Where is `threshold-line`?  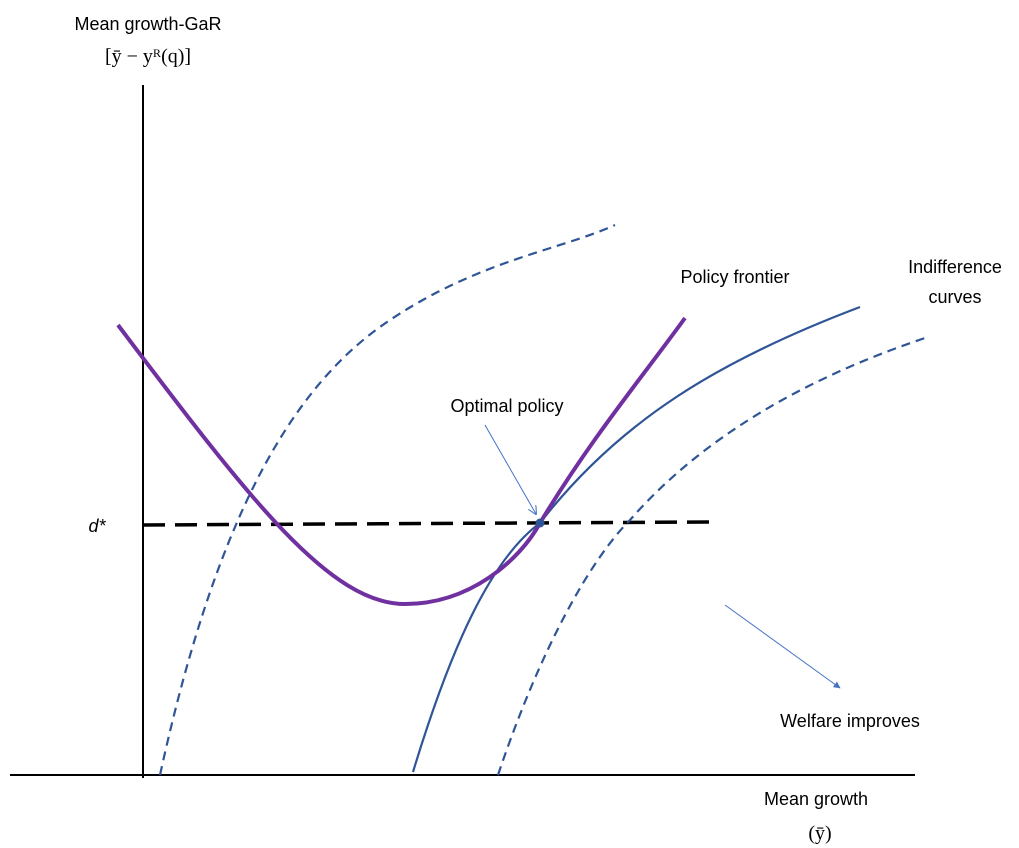 threshold-line is located at coordinates (426, 523).